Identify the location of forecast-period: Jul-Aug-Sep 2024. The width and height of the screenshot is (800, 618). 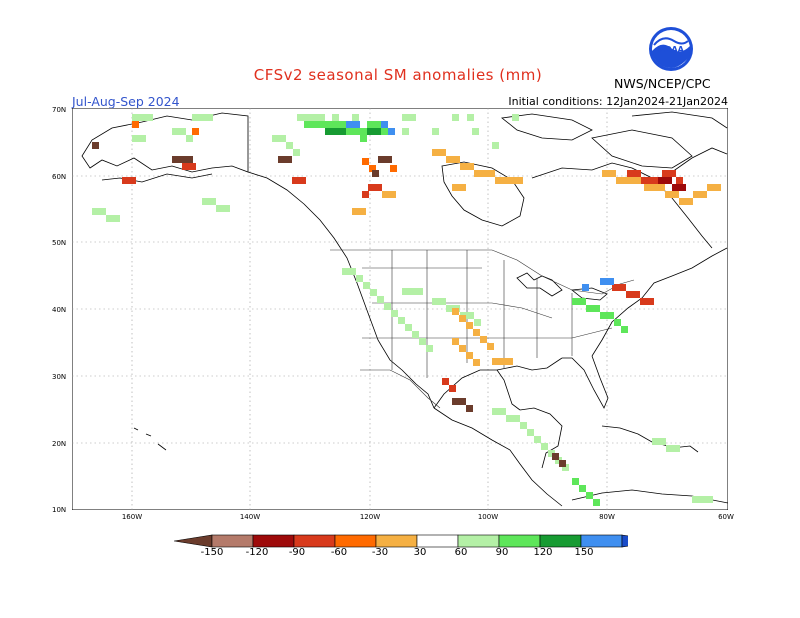
(126, 101).